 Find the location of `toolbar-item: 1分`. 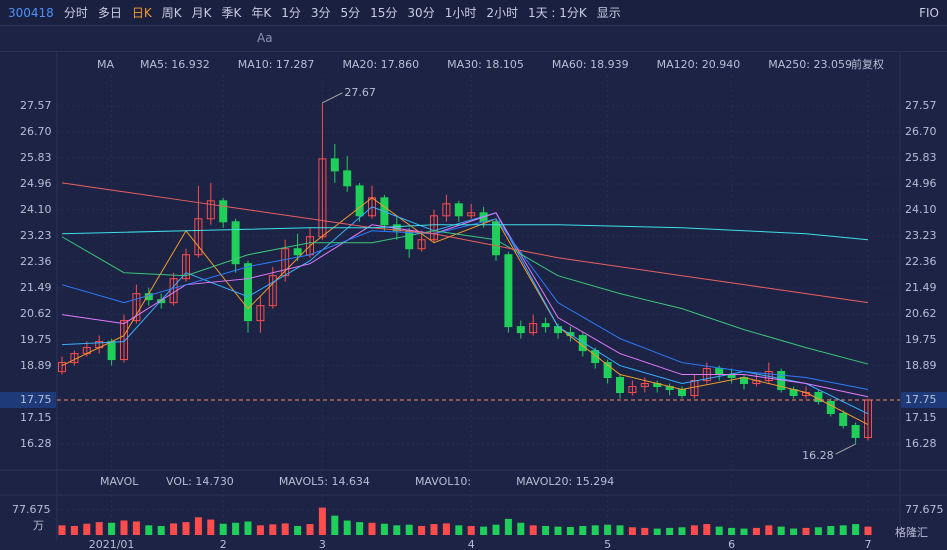

toolbar-item: 1分 is located at coordinates (291, 13).